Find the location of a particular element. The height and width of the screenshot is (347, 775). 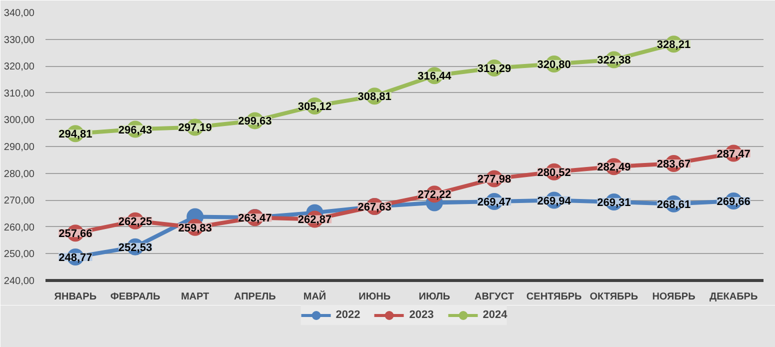

data-label: 280,52 is located at coordinates (554, 172).